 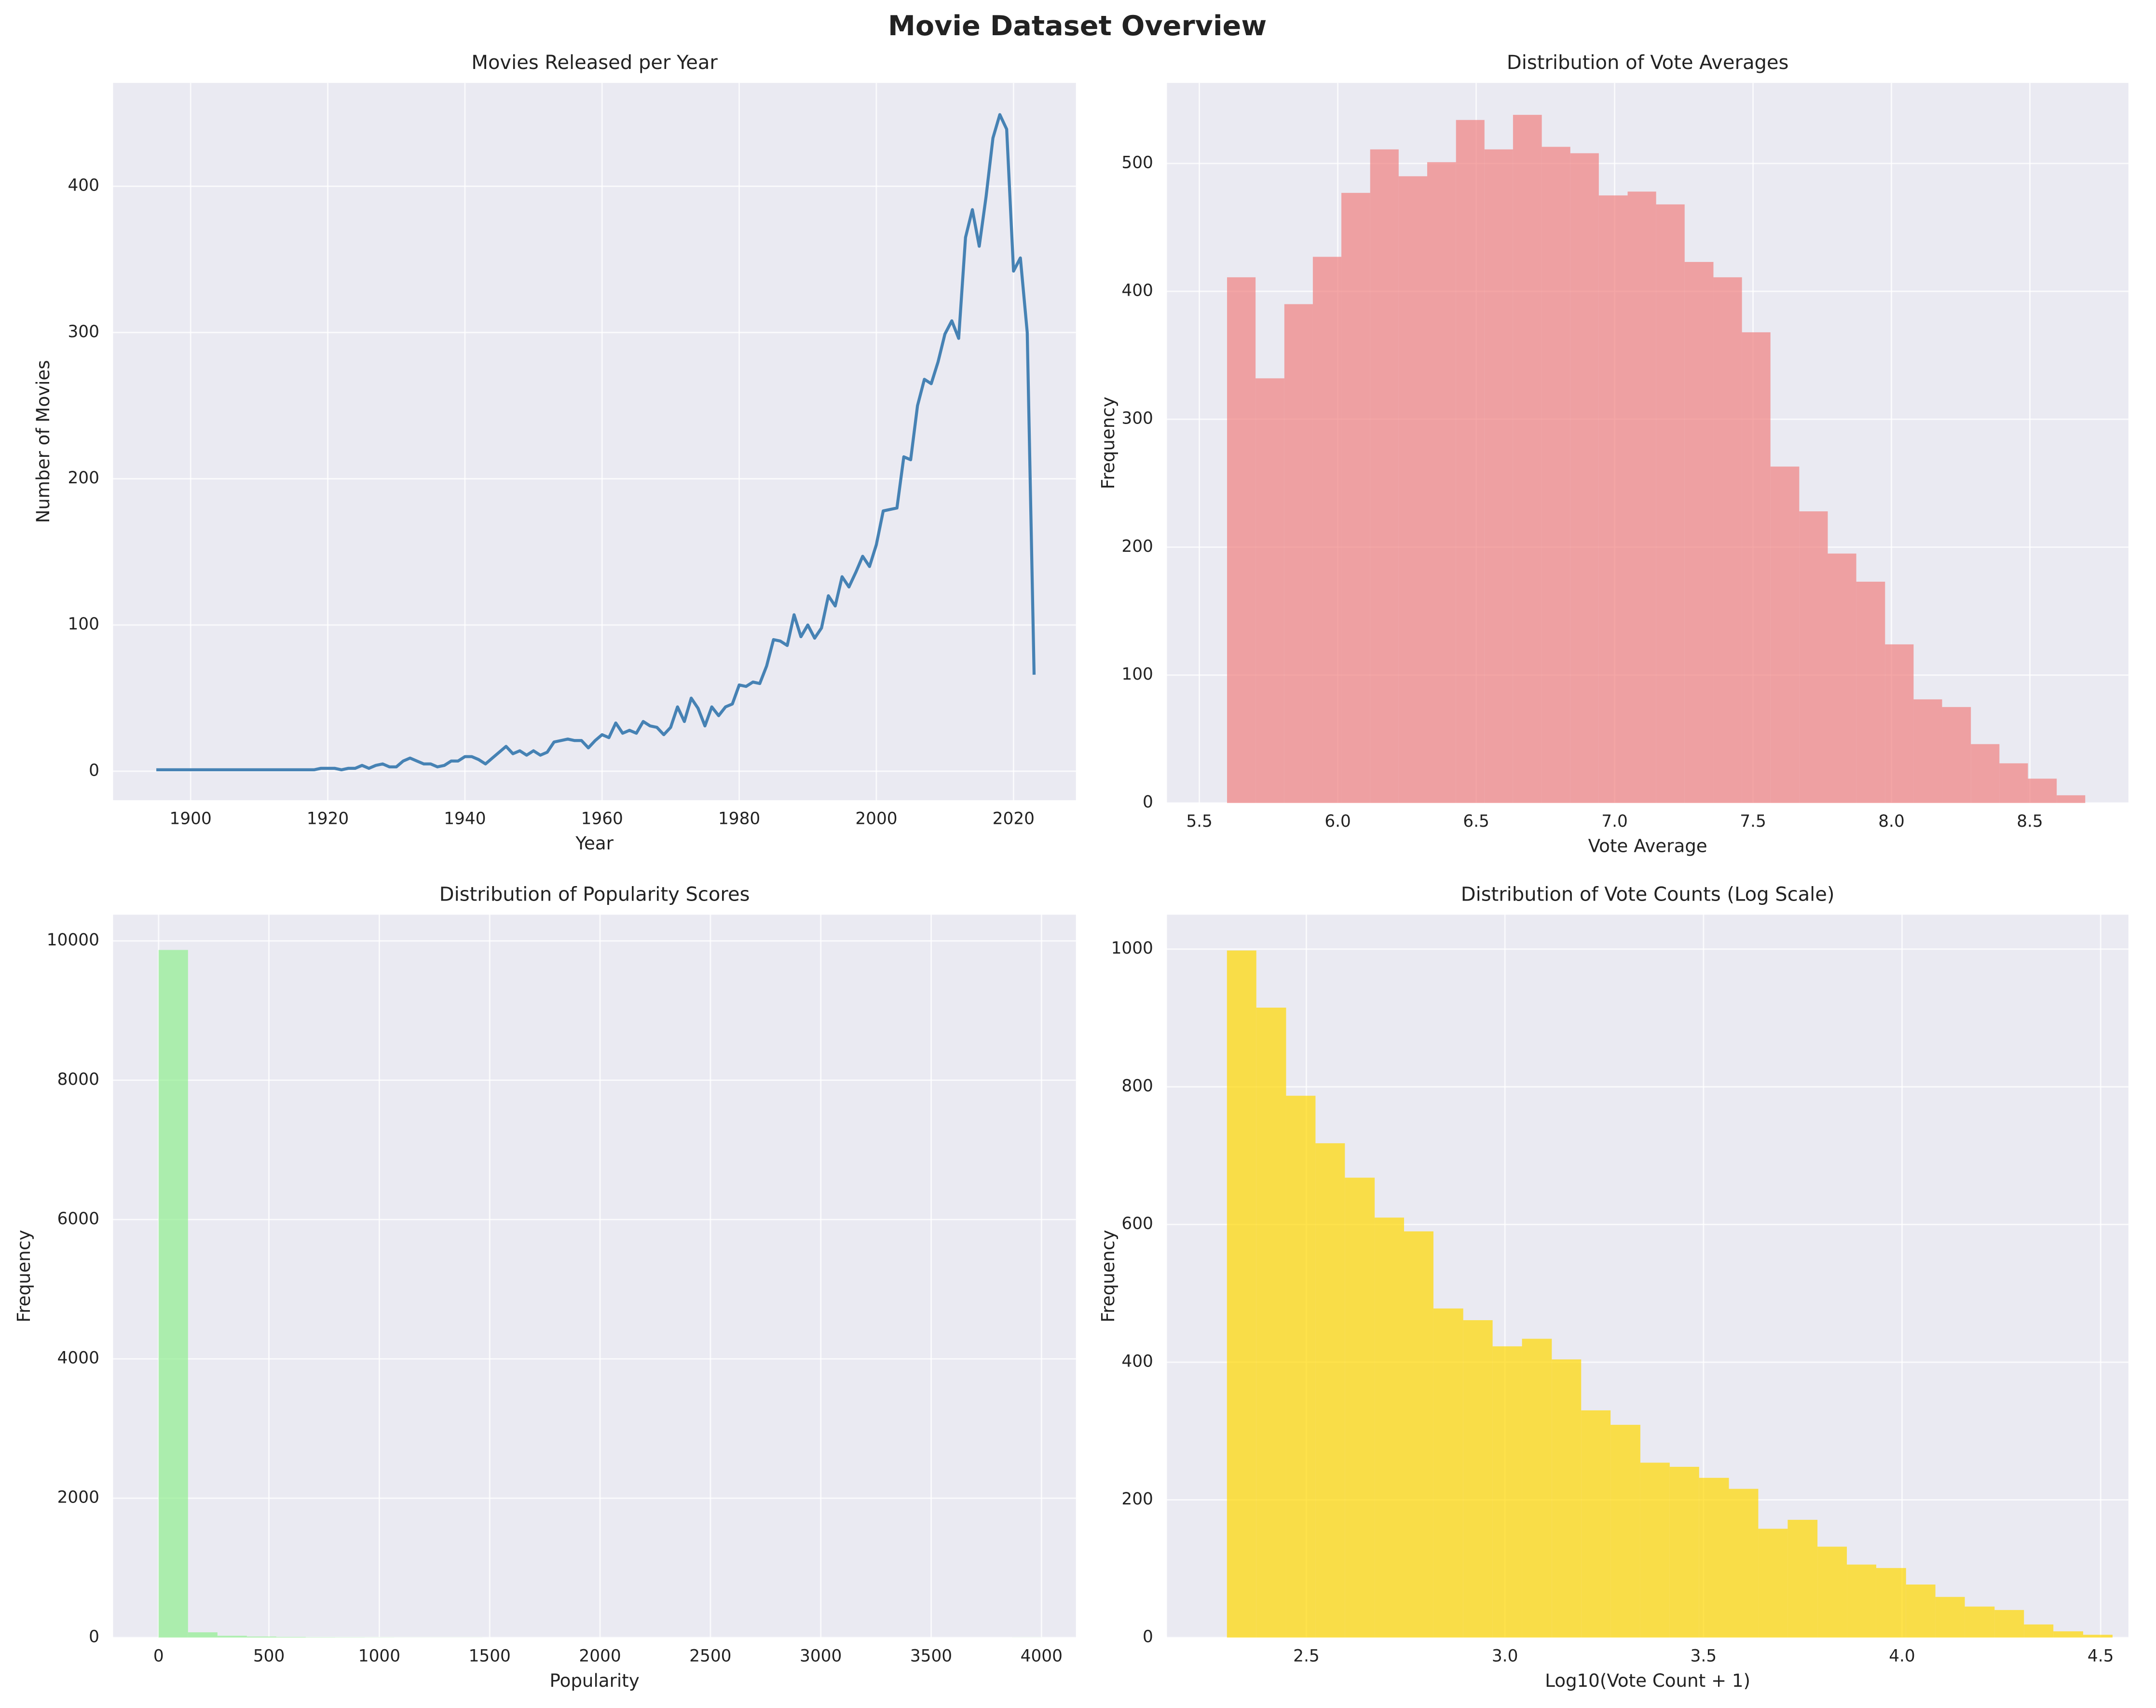 What do you see at coordinates (1648, 894) in the screenshot?
I see `subplot-title: Distribution of Vote Counts (Log Scale)` at bounding box center [1648, 894].